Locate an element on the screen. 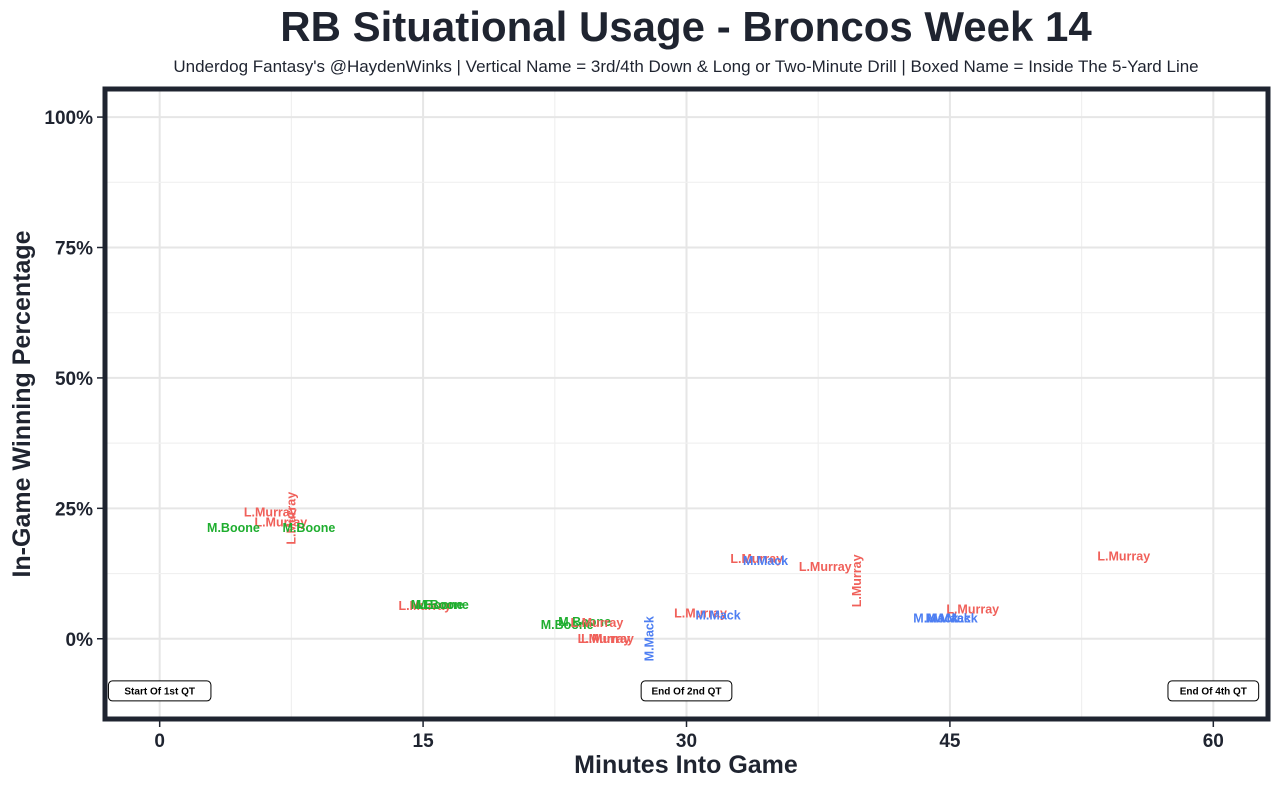 This screenshot has width=1280, height=787. y-tick-label: 0% is located at coordinates (80, 640).